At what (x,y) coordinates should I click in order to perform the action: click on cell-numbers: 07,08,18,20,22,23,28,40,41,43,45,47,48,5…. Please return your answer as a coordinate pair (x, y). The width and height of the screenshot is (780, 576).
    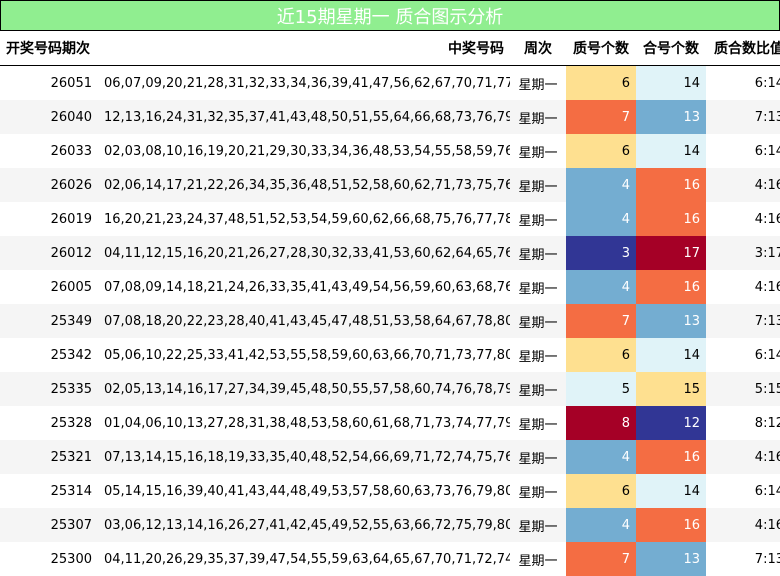
    Looking at the image, I should click on (304, 321).